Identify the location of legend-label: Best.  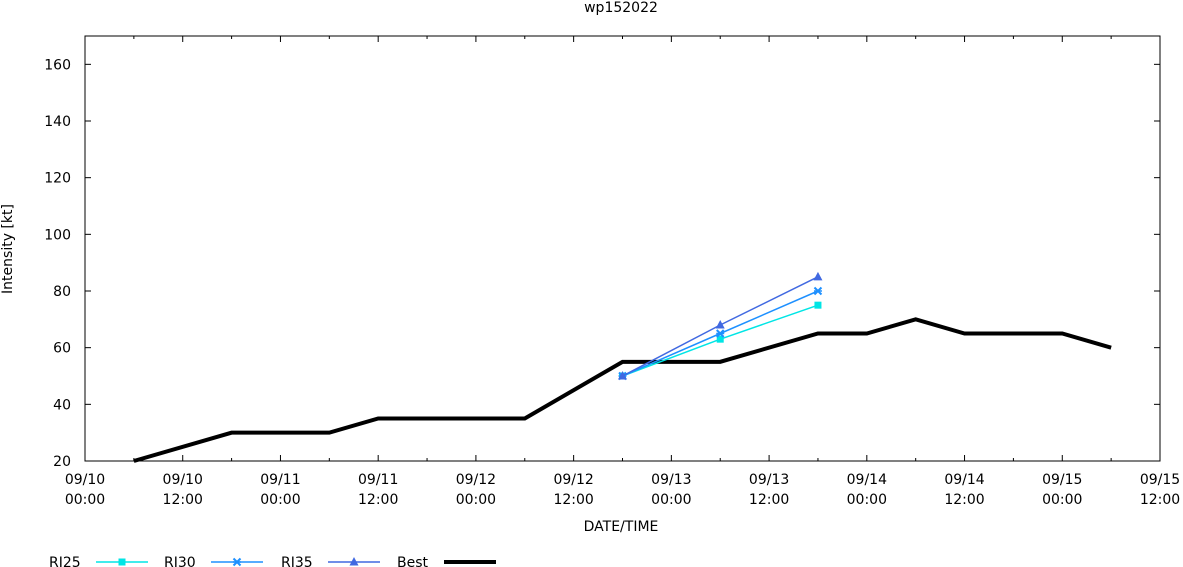
(413, 561).